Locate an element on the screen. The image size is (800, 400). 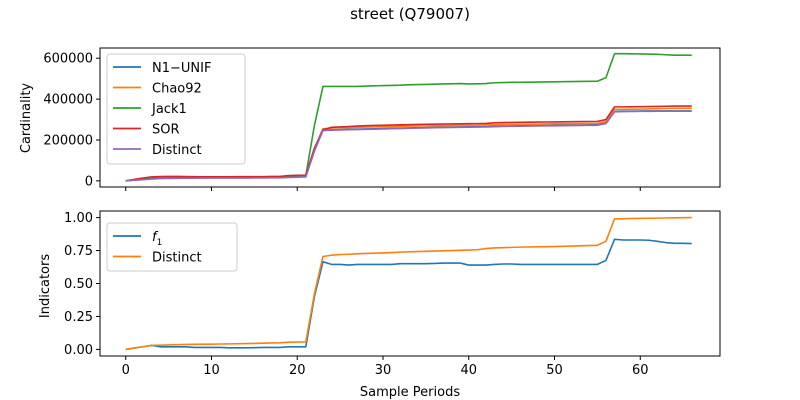
indicators-y-tick-label: 0.00 is located at coordinates (78, 350).